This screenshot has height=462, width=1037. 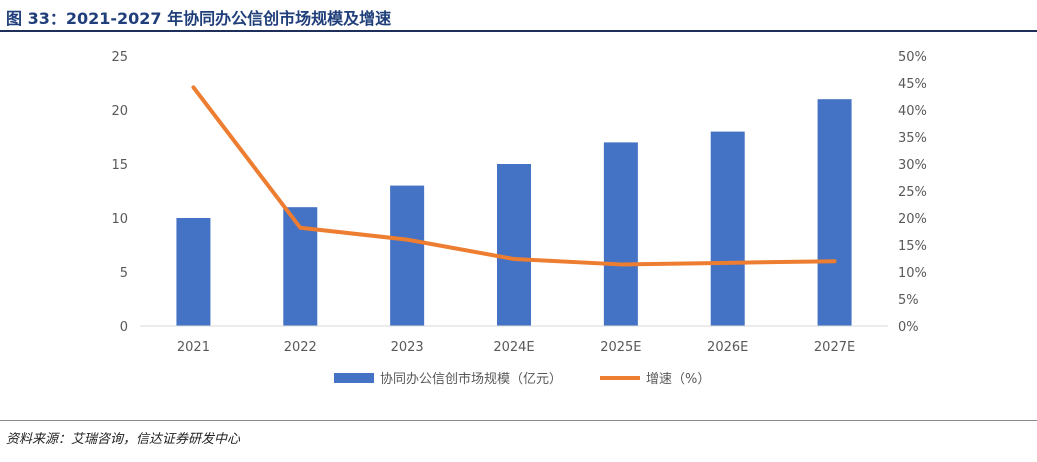 What do you see at coordinates (834, 347) in the screenshot?
I see `x-tick-label: 2027E` at bounding box center [834, 347].